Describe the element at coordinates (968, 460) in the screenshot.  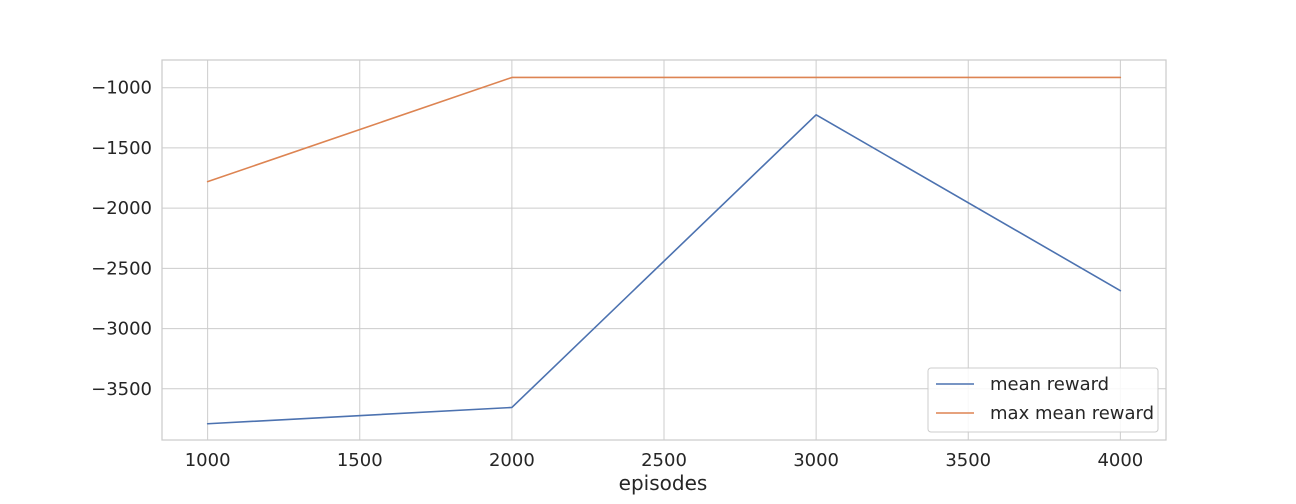
I see `x-tick-label: 3500` at that location.